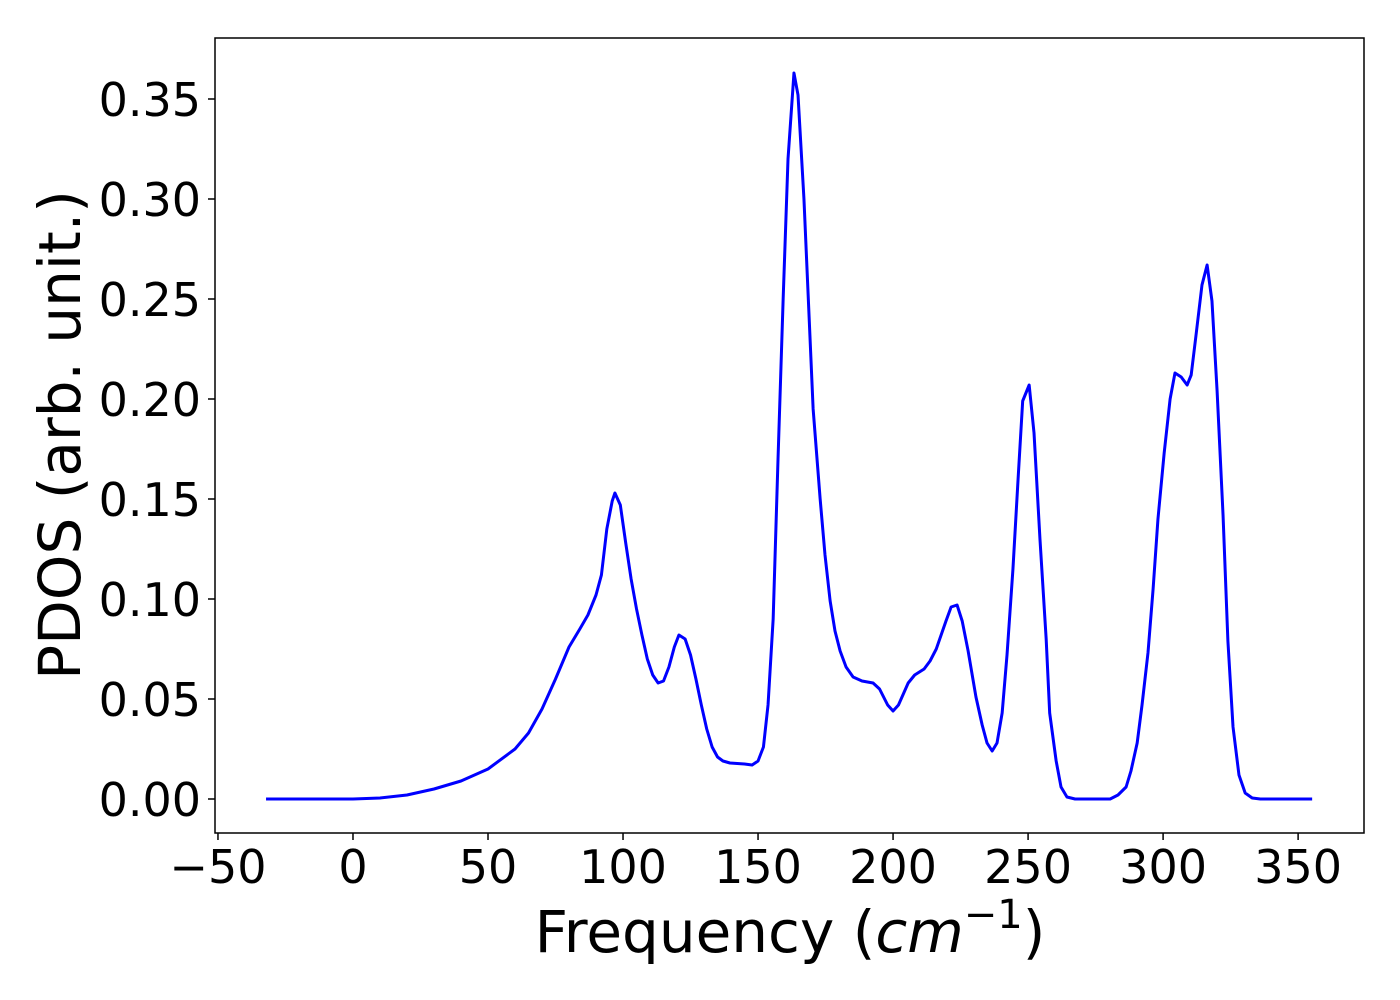 The image size is (1400, 1000). I want to click on x-axis-label-part: cm, so click(919, 932).